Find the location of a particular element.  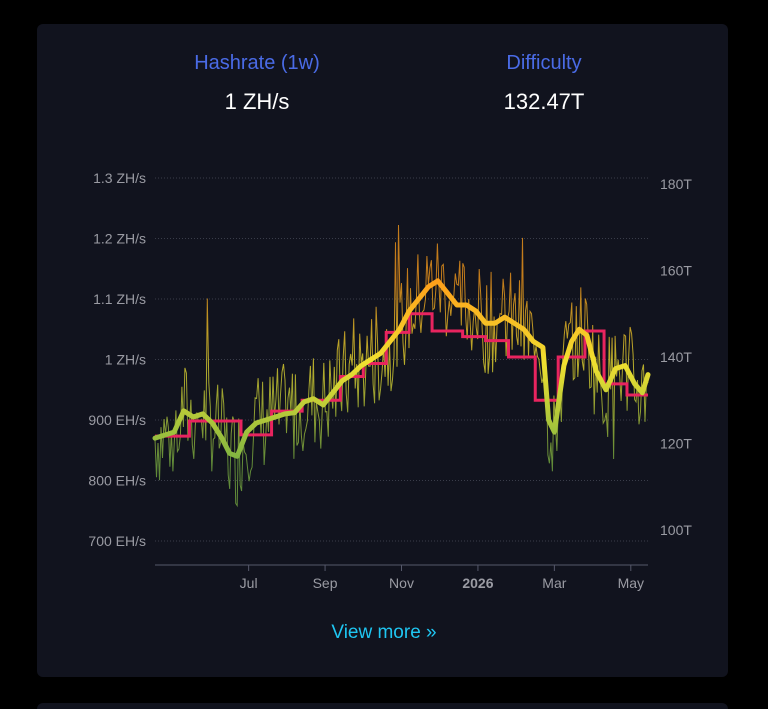

right-axis-tick-label: 100T is located at coordinates (676, 530).